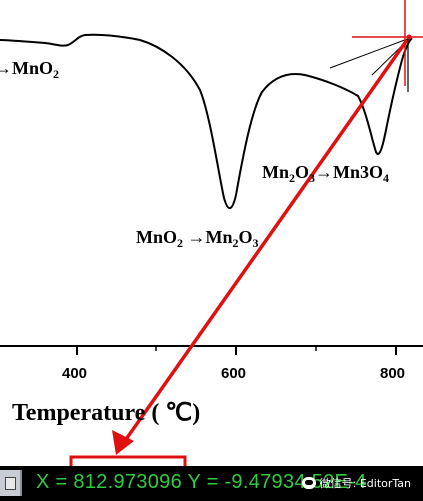  Describe the element at coordinates (197, 238) in the screenshot. I see `label-mno2-to-mn2o3: MnO2 →Mn2O3` at that location.